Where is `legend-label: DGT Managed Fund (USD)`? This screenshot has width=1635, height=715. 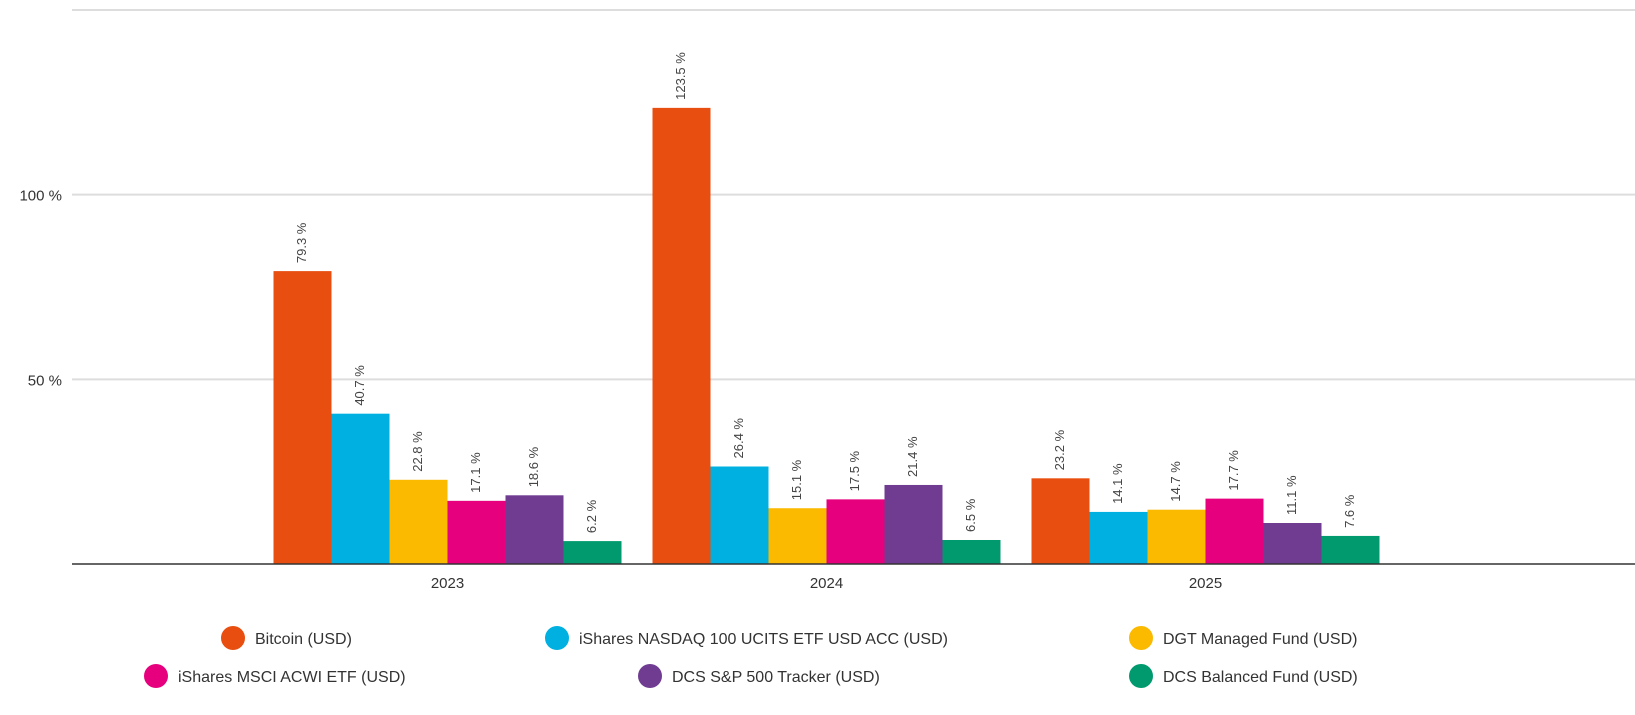 legend-label: DGT Managed Fund (USD) is located at coordinates (1260, 639).